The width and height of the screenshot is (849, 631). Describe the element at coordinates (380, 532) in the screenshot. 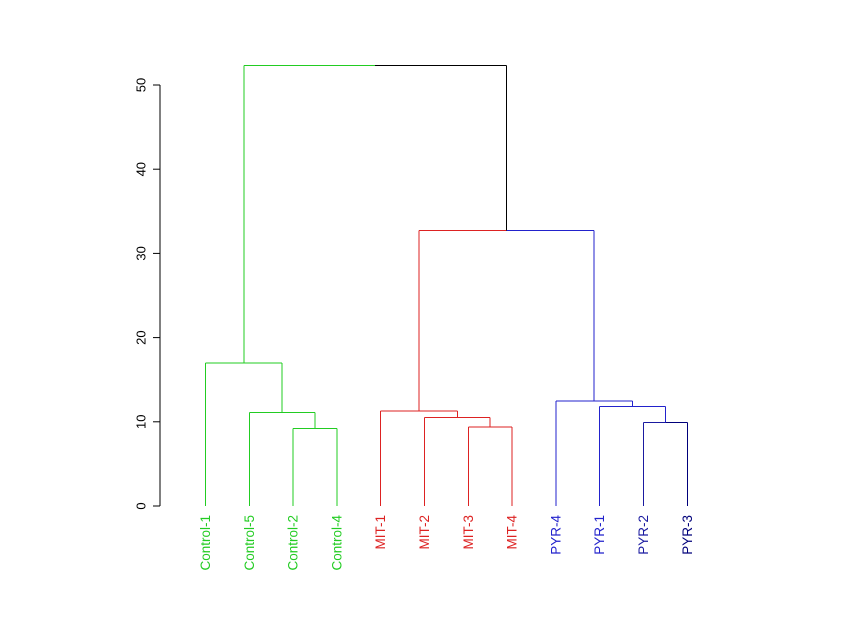

I see `leaf-label-mit-1: MIT-1` at that location.